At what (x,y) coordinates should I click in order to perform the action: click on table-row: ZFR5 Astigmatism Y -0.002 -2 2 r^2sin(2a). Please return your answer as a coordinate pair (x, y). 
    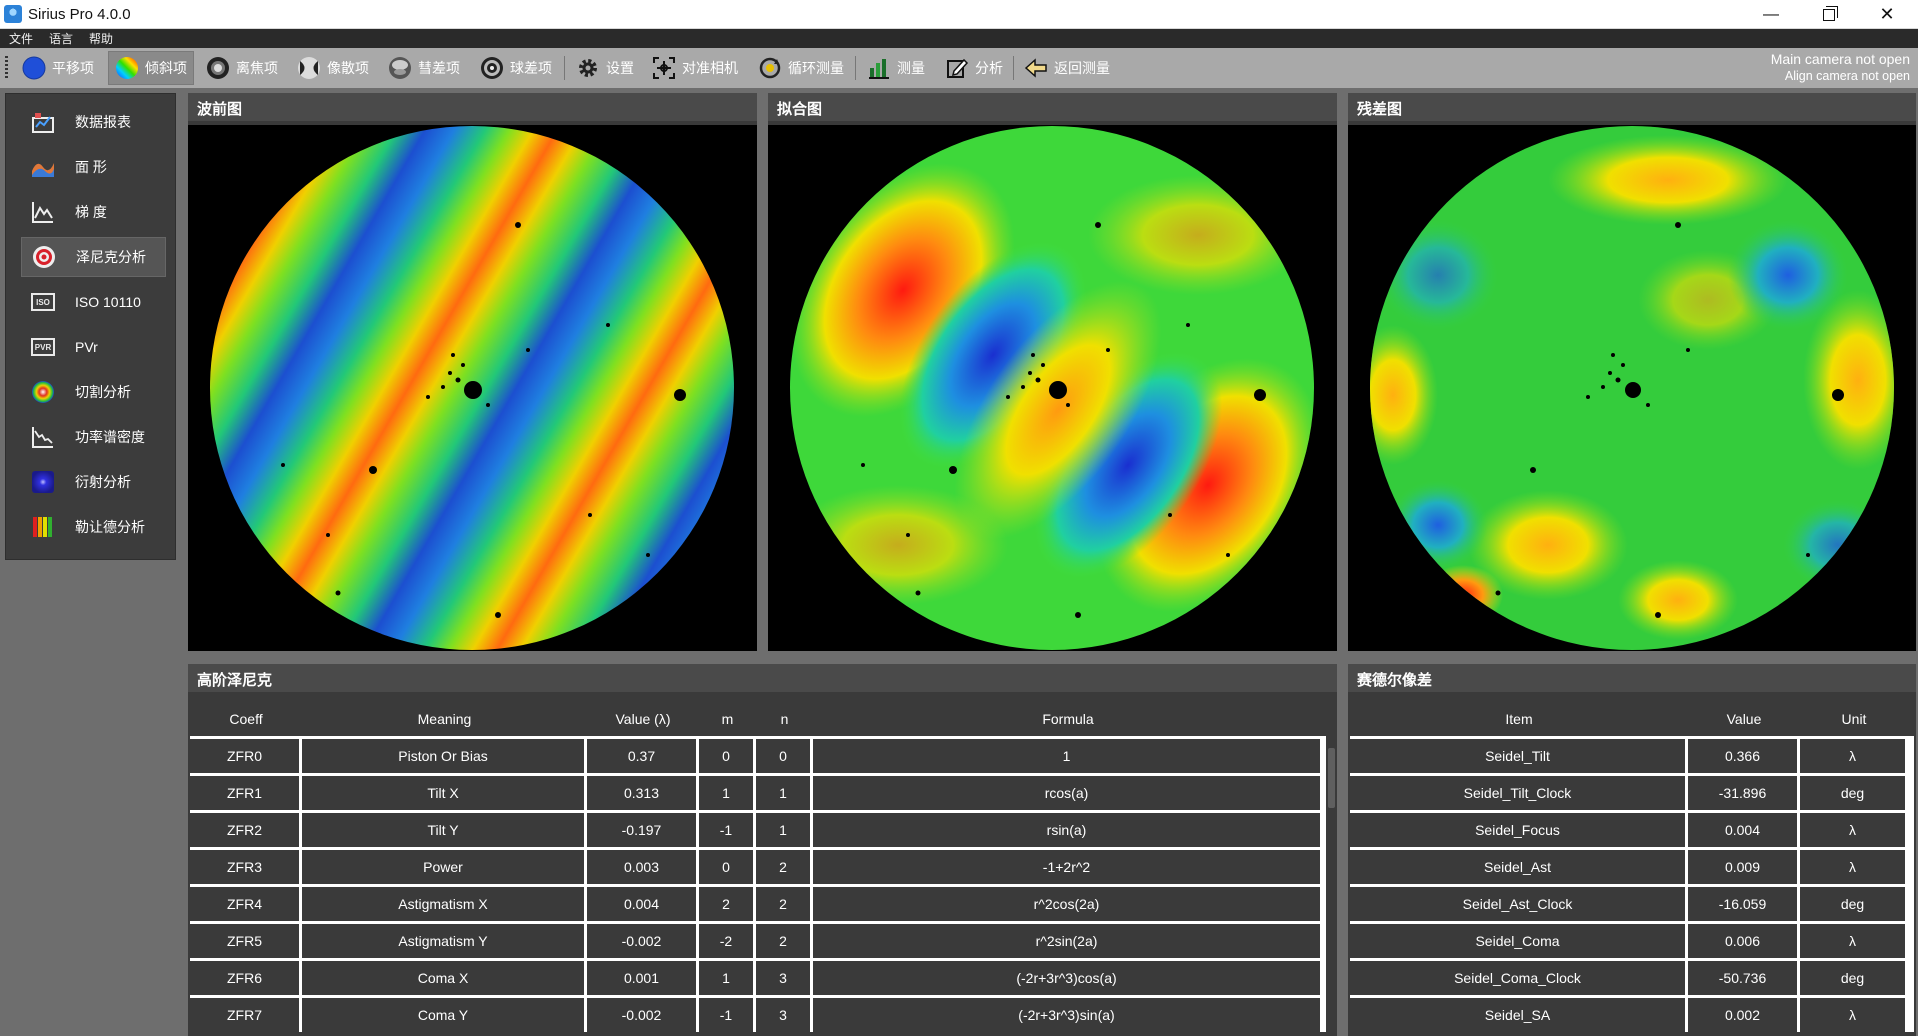
    Looking at the image, I should click on (758, 939).